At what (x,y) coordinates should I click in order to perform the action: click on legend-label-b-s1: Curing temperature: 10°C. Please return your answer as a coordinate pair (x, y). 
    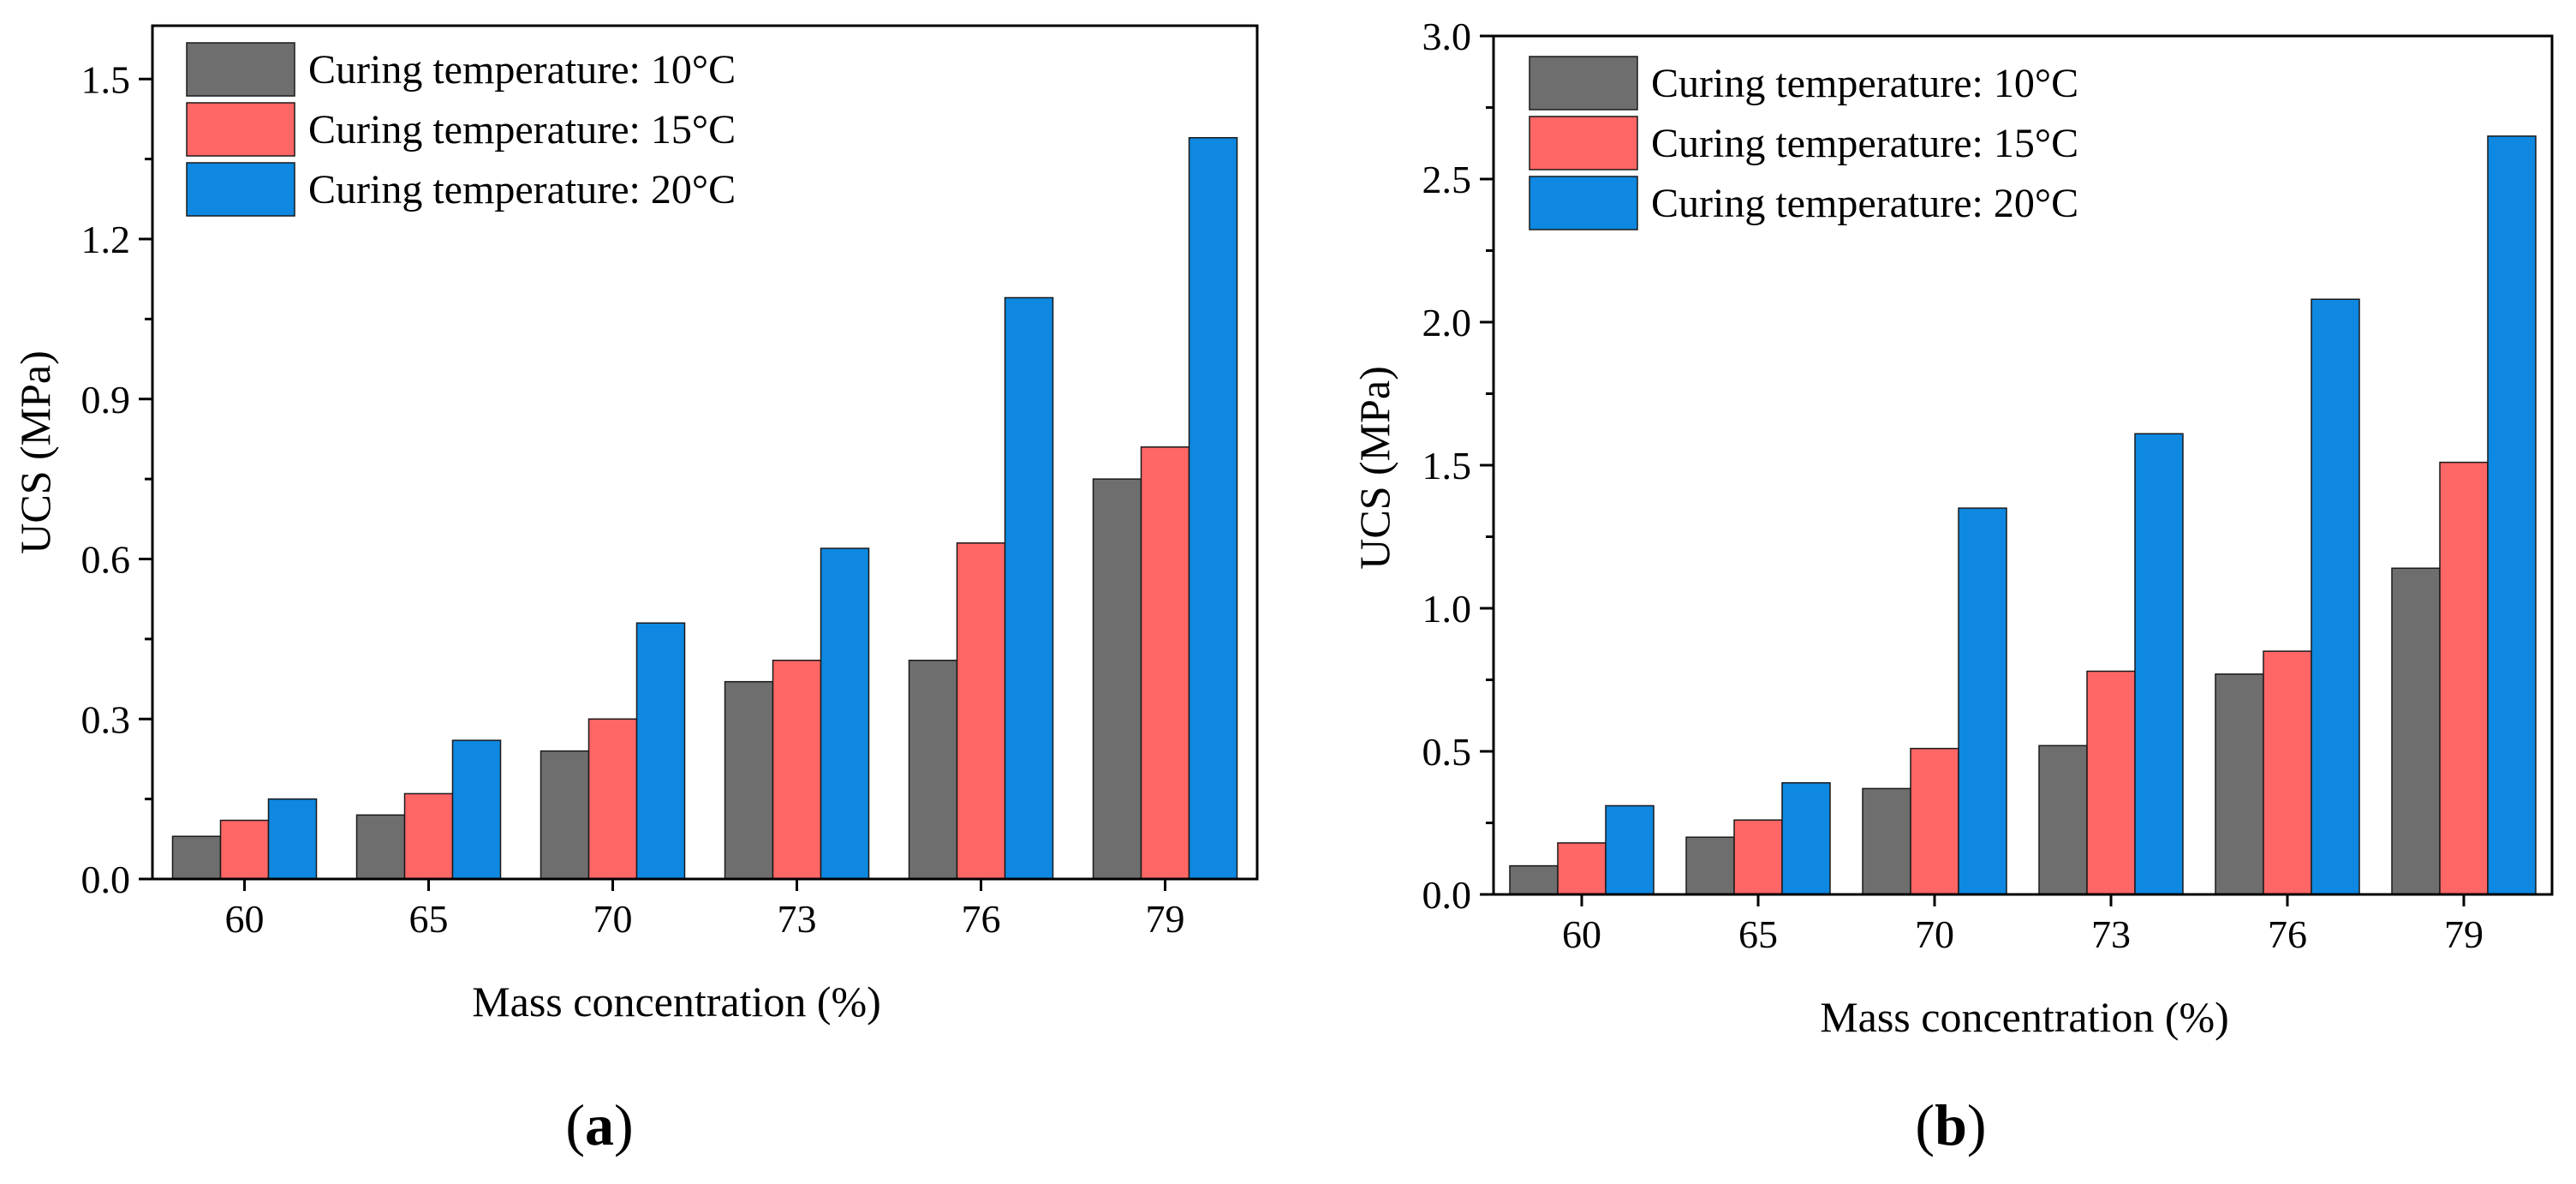
    Looking at the image, I should click on (1864, 84).